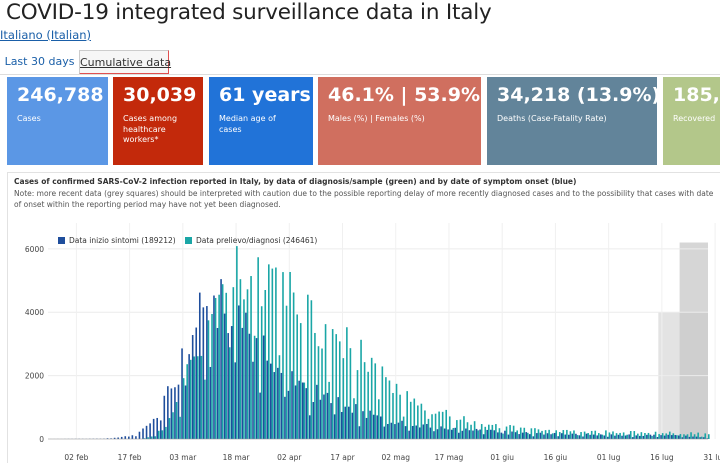 Image resolution: width=720 pixels, height=463 pixels. What do you see at coordinates (261, 121) in the screenshot?
I see `card-median-age: 61 years Median age of cases` at bounding box center [261, 121].